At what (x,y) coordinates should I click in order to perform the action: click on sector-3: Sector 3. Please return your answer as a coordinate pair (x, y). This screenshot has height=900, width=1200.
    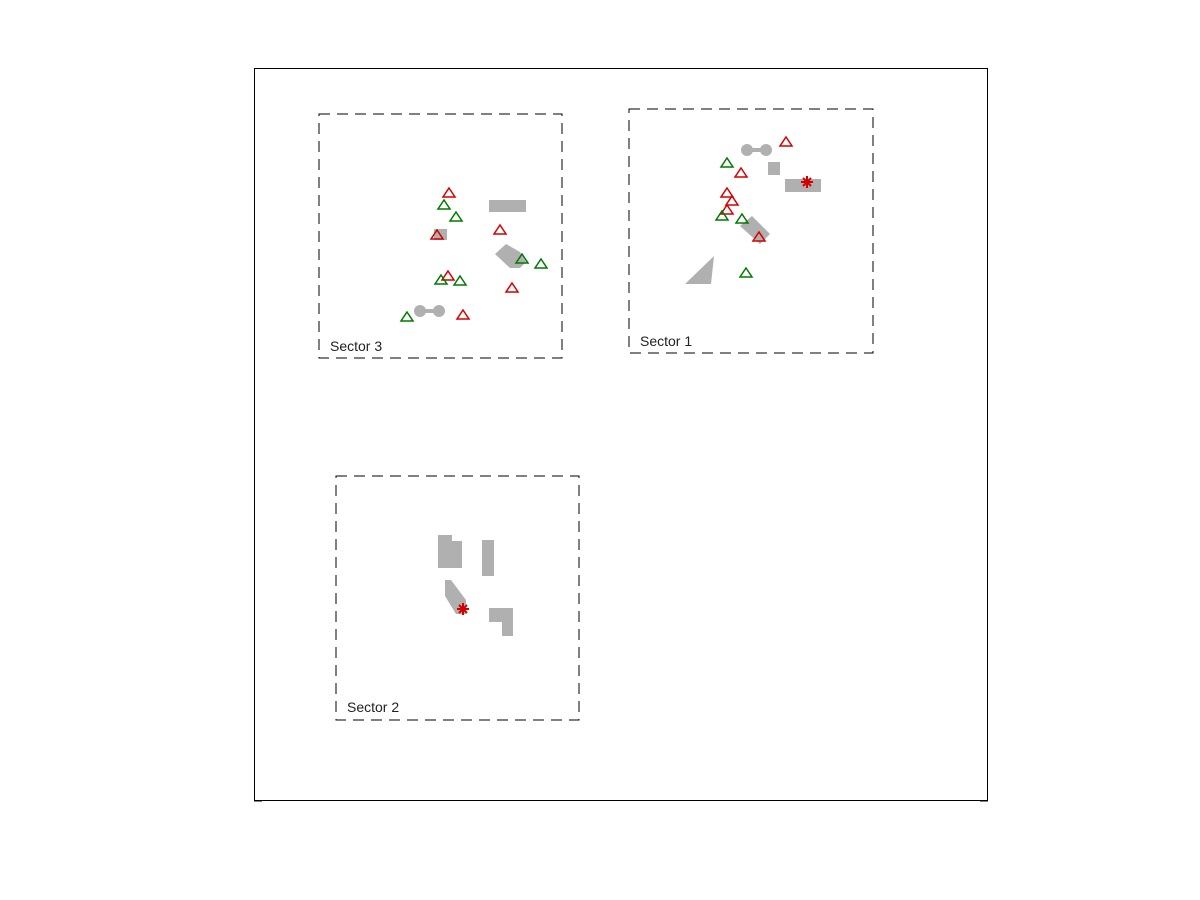
    Looking at the image, I should click on (440, 236).